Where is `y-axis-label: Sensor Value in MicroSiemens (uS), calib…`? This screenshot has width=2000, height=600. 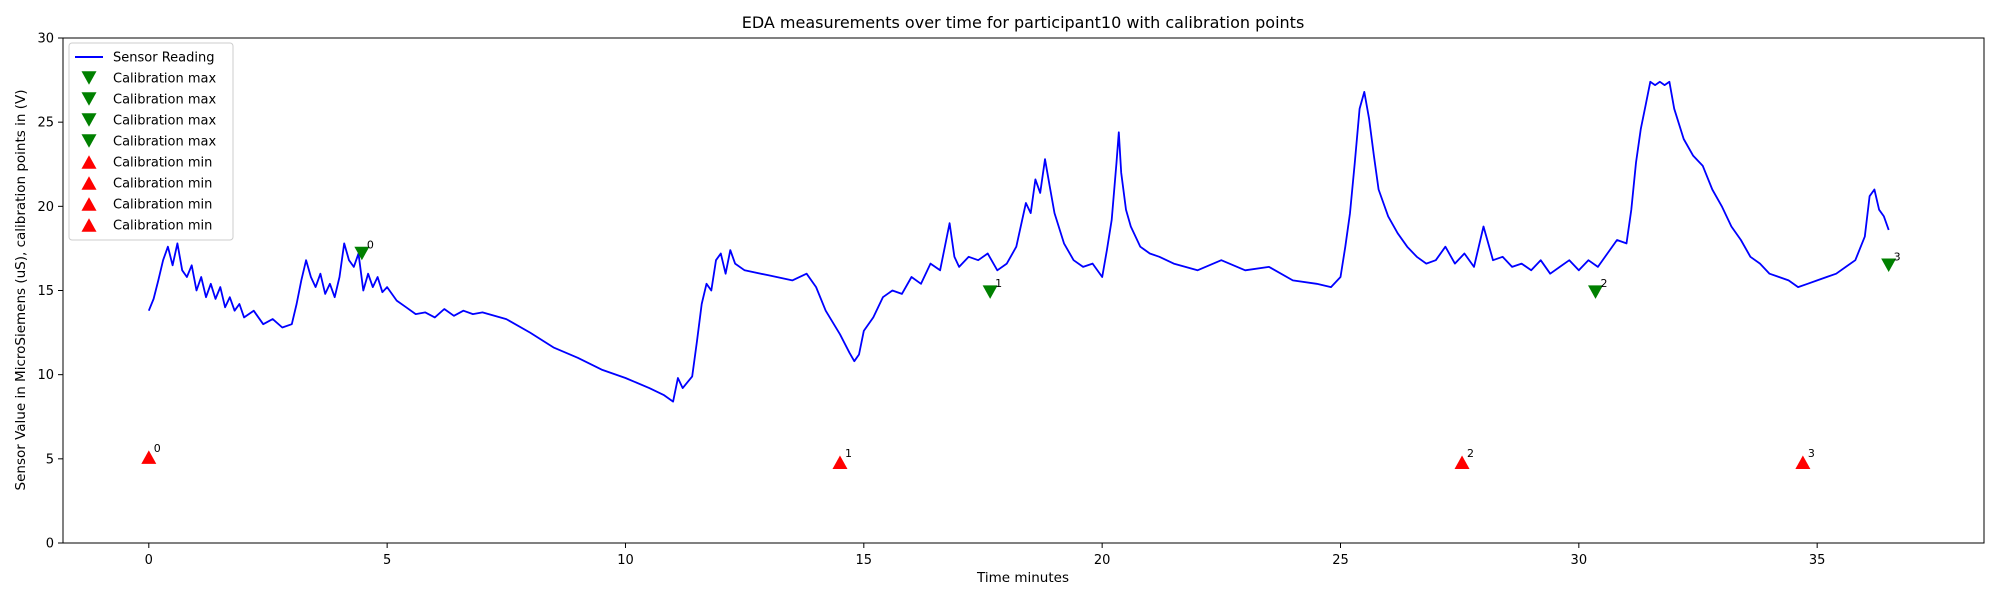
y-axis-label: Sensor Value in MicroSiemens (uS), calib… is located at coordinates (21, 290).